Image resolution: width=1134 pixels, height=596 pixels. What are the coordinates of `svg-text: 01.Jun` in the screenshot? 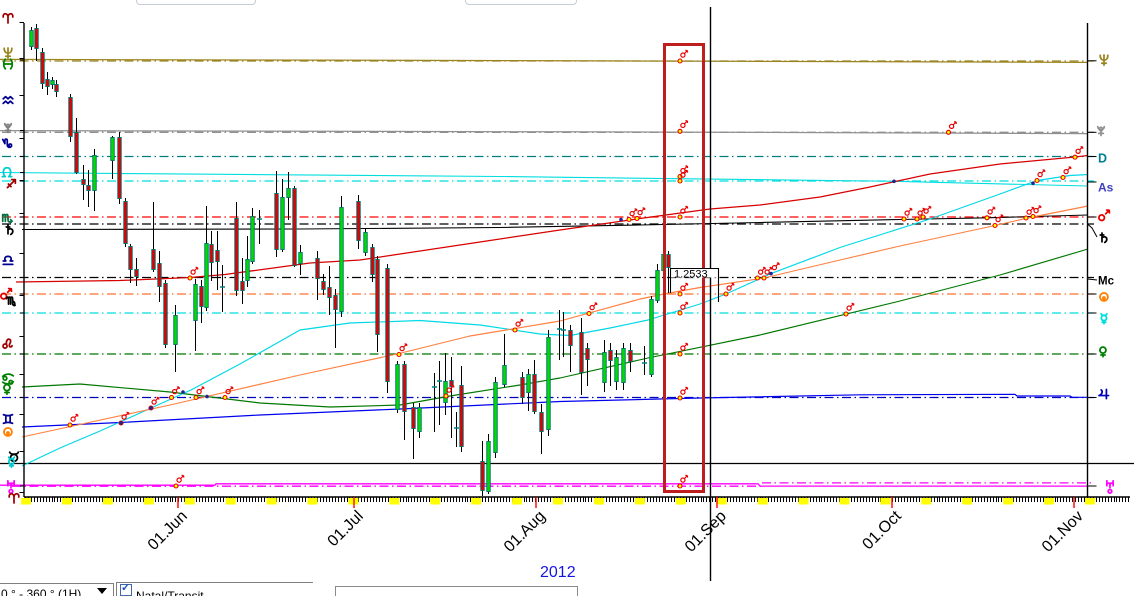 It's located at (168, 531).